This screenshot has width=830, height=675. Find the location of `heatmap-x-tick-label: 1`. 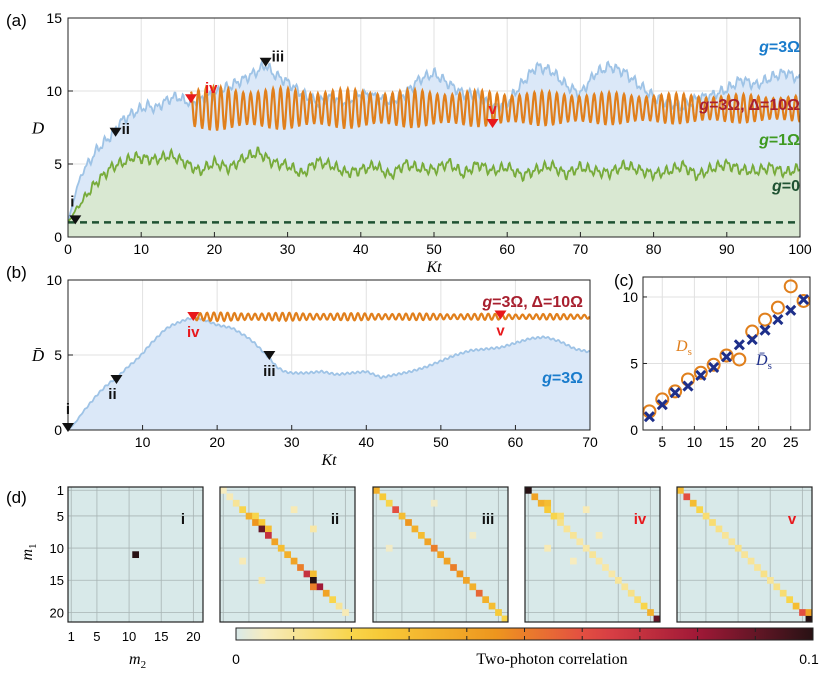

heatmap-x-tick-label: 1 is located at coordinates (71, 636).